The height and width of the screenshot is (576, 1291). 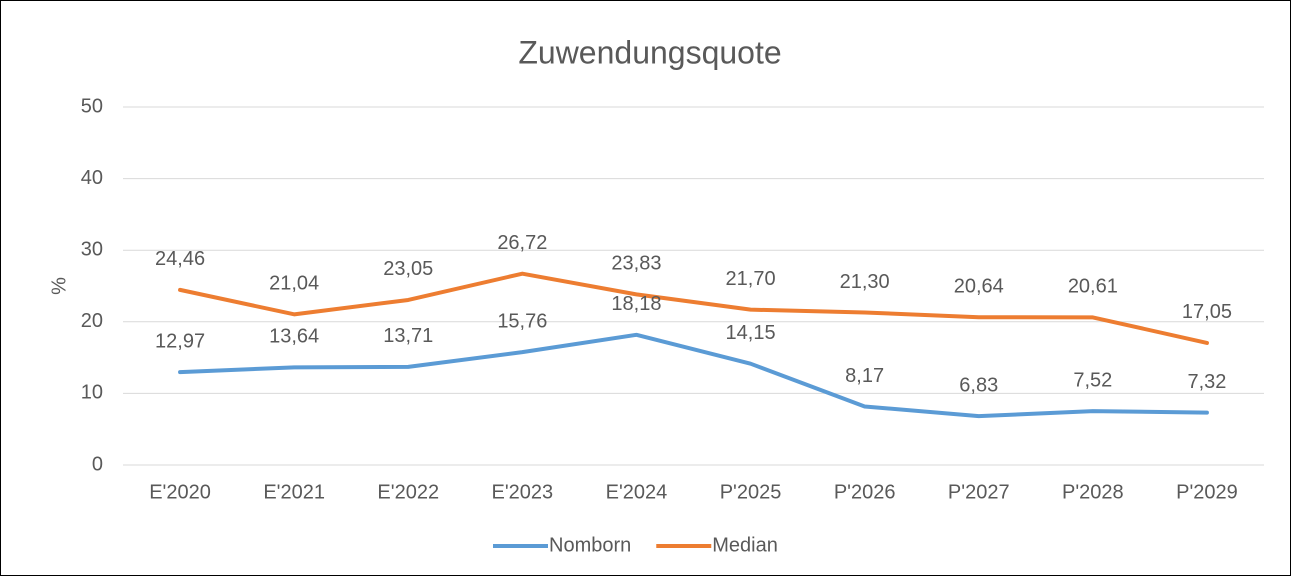 What do you see at coordinates (97, 464) in the screenshot?
I see `y-tick-label: 0` at bounding box center [97, 464].